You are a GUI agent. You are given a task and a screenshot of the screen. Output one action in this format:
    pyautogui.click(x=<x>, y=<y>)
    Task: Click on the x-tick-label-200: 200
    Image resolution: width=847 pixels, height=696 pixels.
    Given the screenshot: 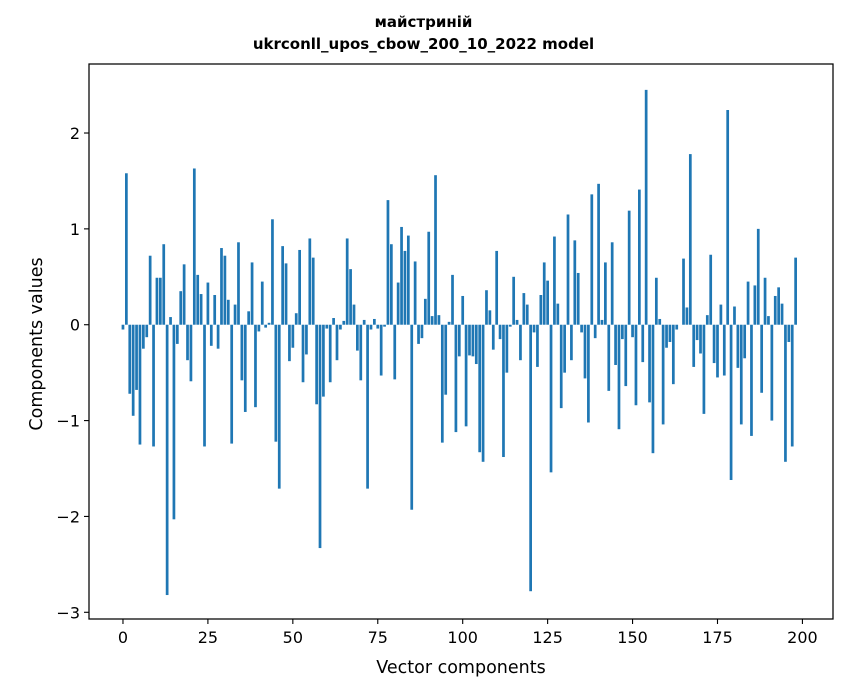 What is the action you would take?
    pyautogui.click(x=802, y=637)
    